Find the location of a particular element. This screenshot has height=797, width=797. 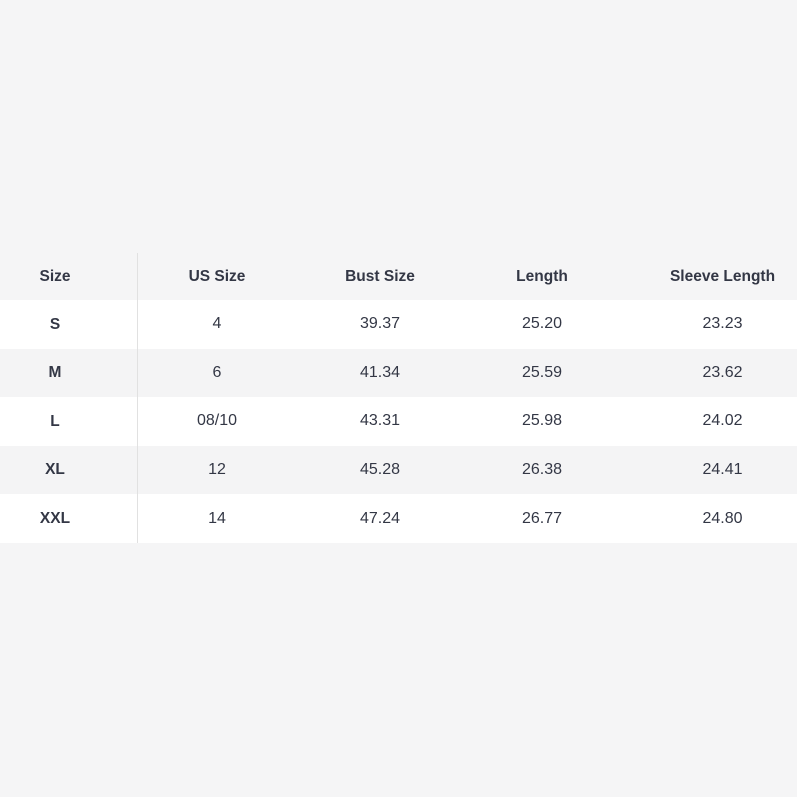

bust-size-value: 43.31 is located at coordinates (380, 421).